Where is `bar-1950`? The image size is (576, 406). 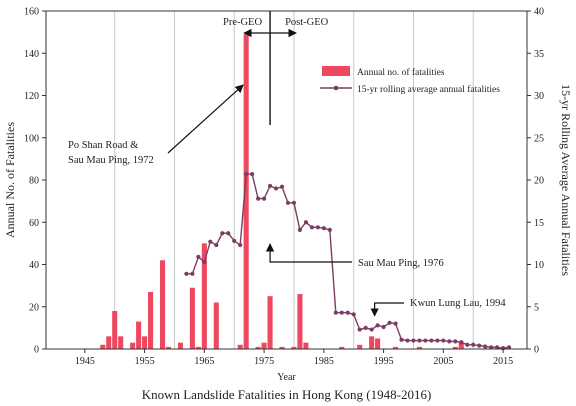
bar-1950 is located at coordinates (115, 329).